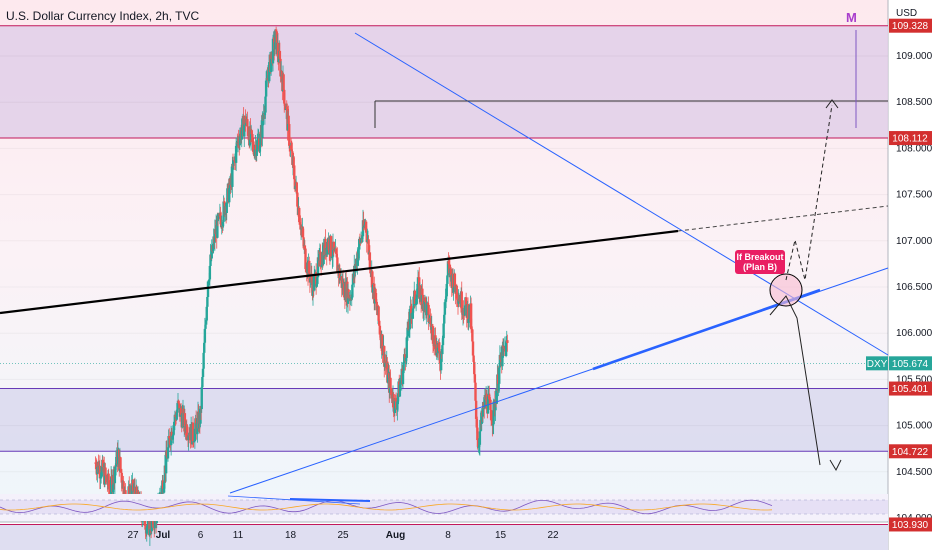 The width and height of the screenshot is (932, 555). I want to click on annotation-line-2: (Plan B), so click(760, 267).